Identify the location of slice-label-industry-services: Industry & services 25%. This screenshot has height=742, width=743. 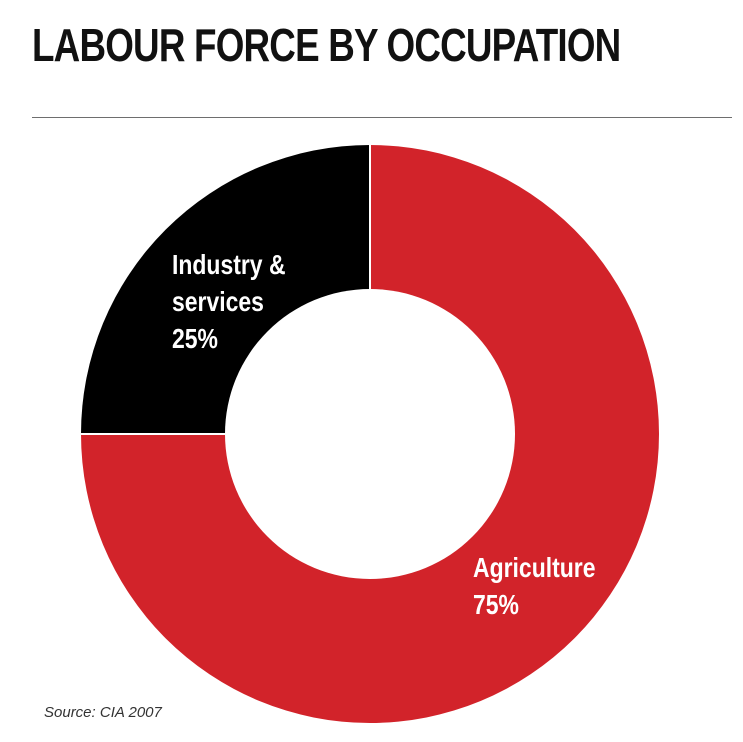
(229, 301).